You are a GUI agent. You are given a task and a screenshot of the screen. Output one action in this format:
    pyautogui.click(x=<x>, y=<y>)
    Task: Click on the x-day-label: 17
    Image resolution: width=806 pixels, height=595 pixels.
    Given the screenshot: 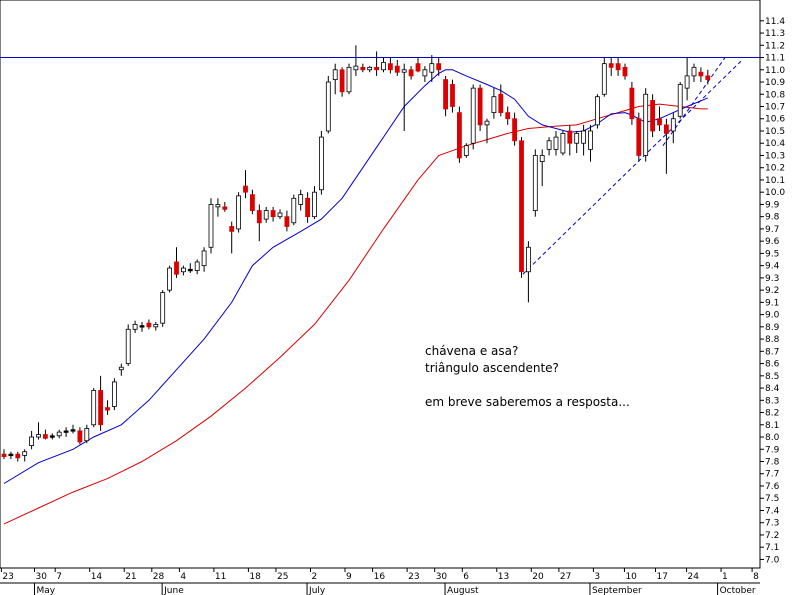 What is the action you would take?
    pyautogui.click(x=662, y=577)
    